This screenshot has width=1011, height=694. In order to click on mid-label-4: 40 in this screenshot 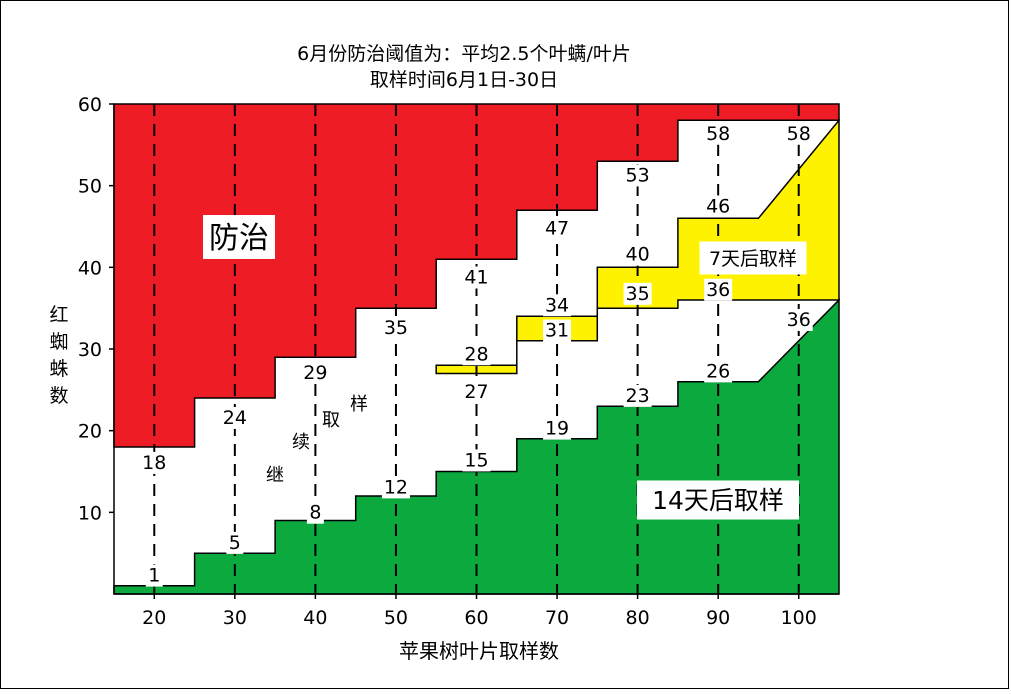, I will do `click(638, 255)`.